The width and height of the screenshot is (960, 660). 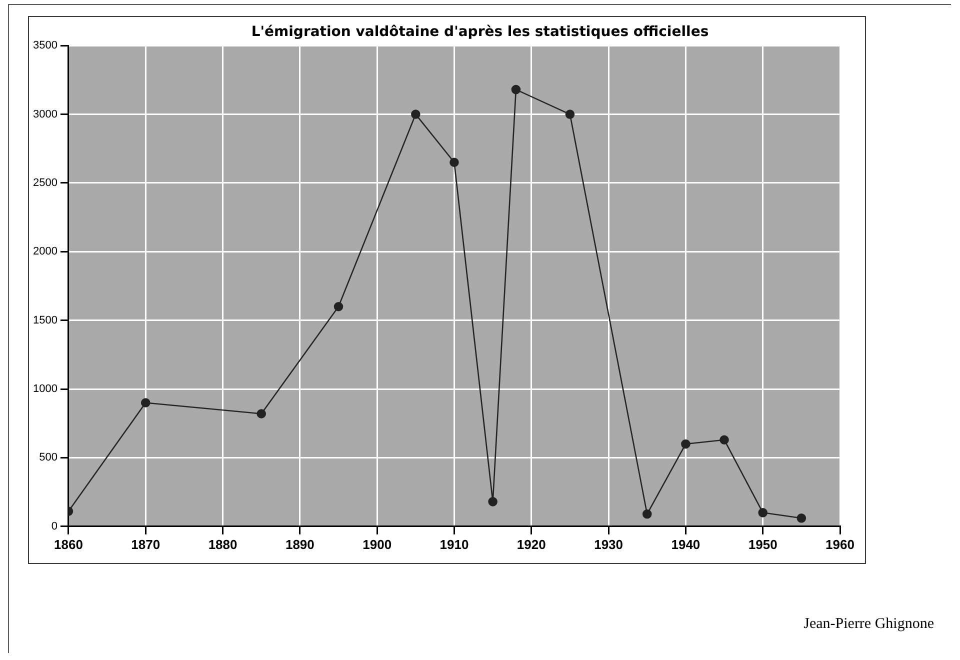 What do you see at coordinates (299, 544) in the screenshot?
I see `x-tick-label: 1890` at bounding box center [299, 544].